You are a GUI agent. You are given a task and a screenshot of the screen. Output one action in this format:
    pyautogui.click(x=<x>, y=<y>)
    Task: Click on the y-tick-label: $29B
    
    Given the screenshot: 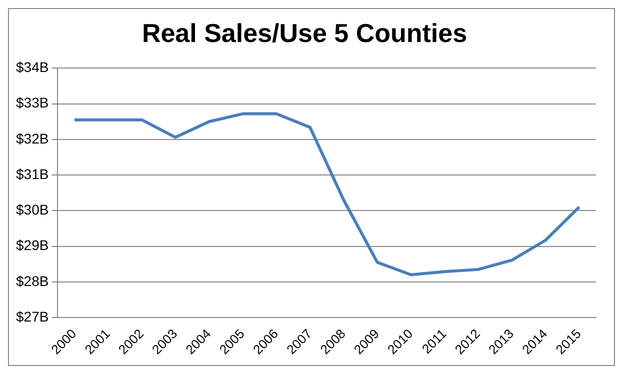 What is the action you would take?
    pyautogui.click(x=32, y=245)
    